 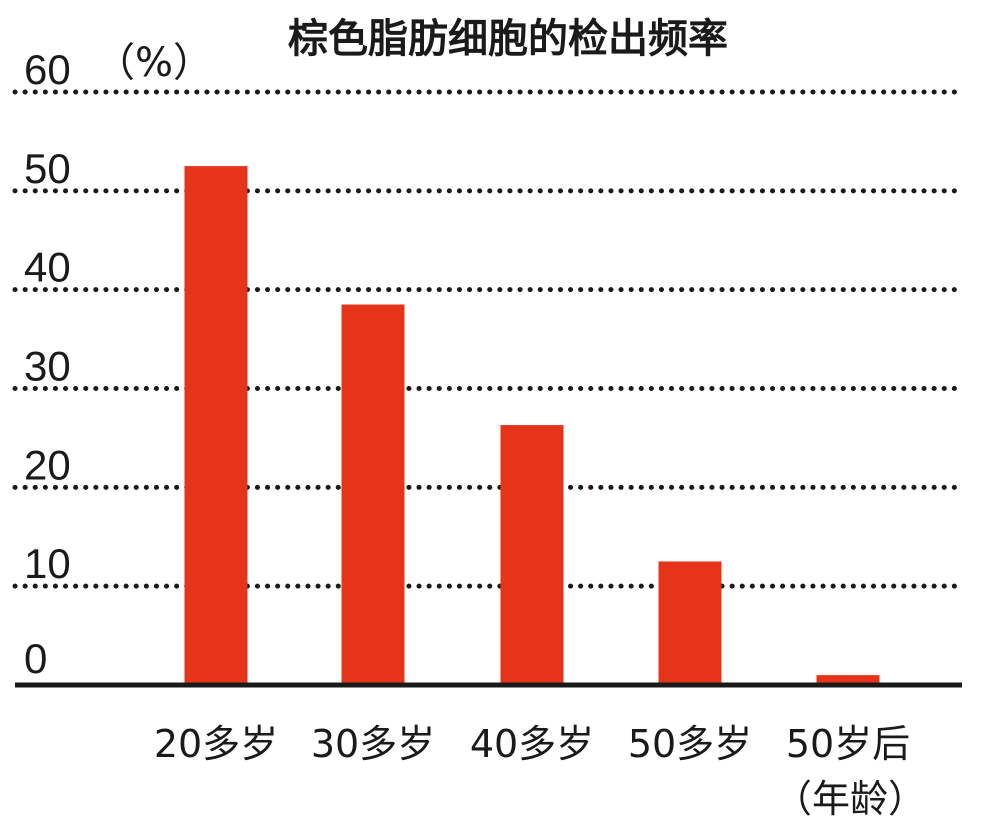 I want to click on y-axis-unit: （%）, so click(x=154, y=63).